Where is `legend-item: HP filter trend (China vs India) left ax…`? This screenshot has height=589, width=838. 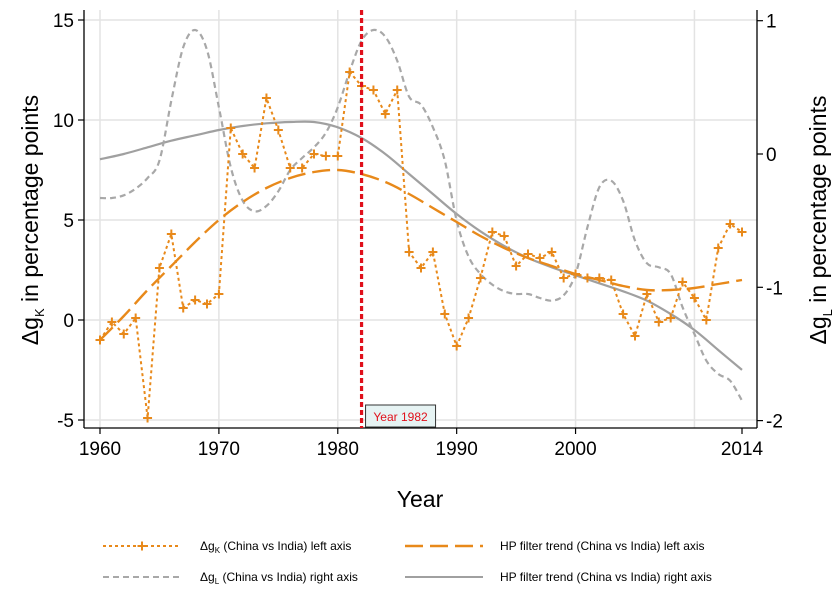
legend-item: HP filter trend (China vs India) left ax… is located at coordinates (555, 546).